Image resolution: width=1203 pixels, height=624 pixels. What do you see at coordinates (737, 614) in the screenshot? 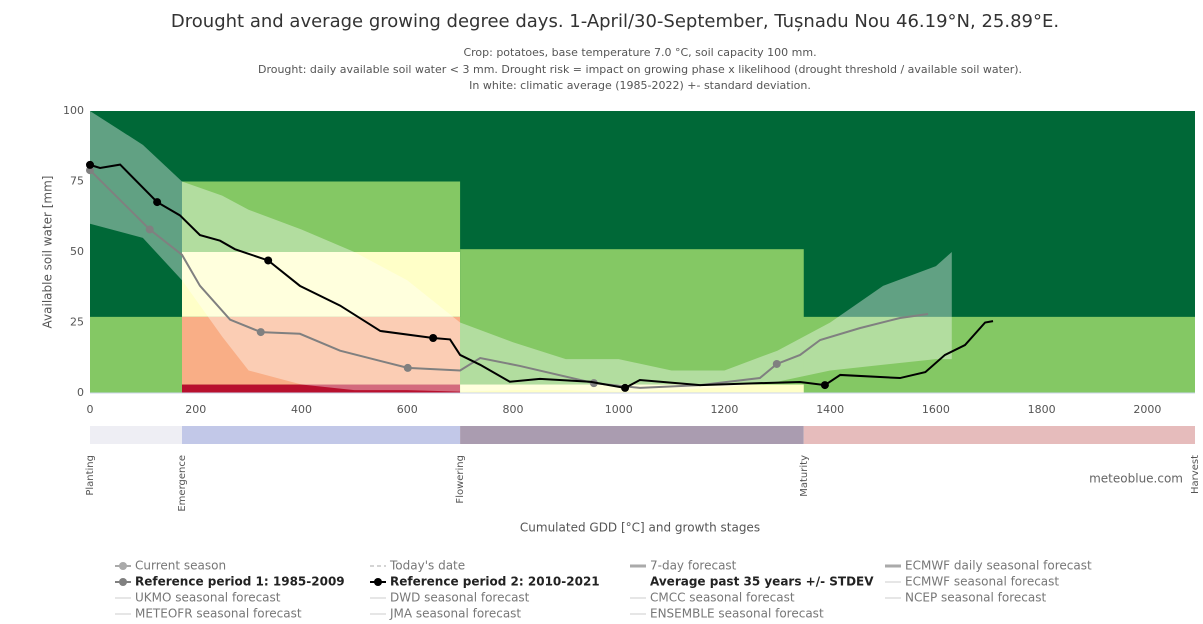
I see `legend-label: ENSEMBLE seasonal forecast` at bounding box center [737, 614].